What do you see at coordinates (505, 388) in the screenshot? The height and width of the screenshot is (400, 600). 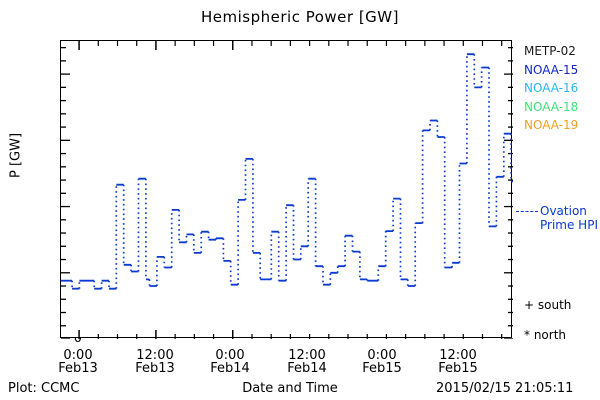 I see `plot-timestamp: 2015/02/15 21:05:11` at bounding box center [505, 388].